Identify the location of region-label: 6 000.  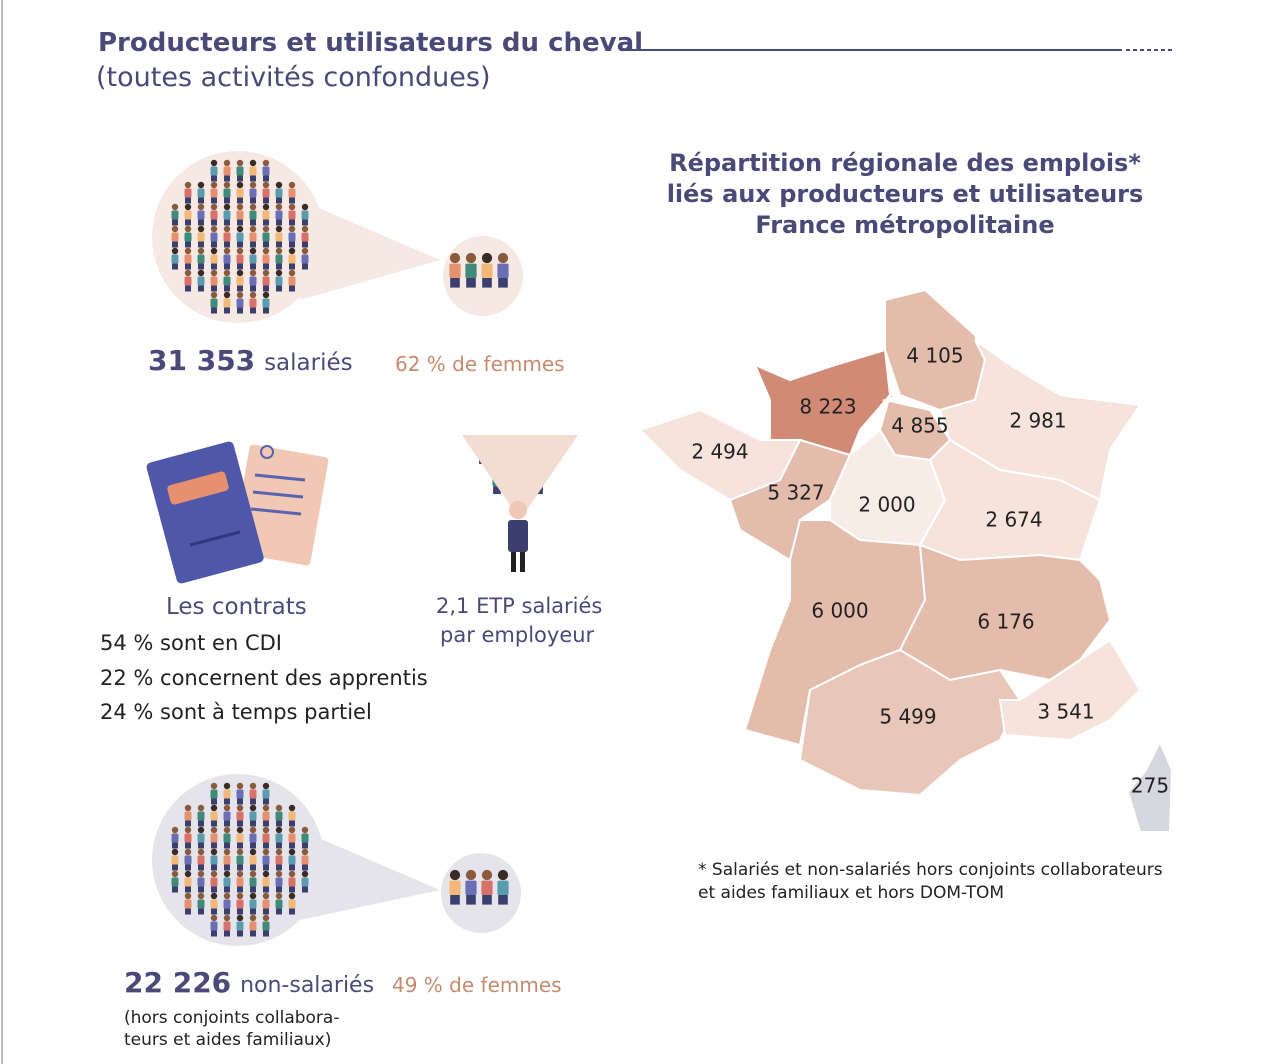
(839, 611).